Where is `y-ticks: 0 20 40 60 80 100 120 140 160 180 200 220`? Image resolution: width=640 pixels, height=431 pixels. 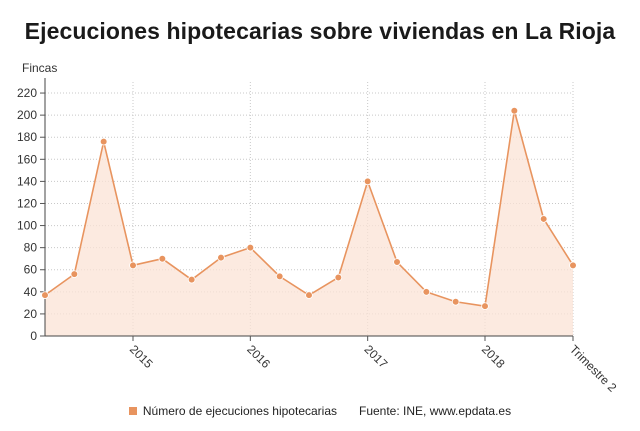 y-ticks: 0 20 40 60 80 100 120 140 160 180 200 220 is located at coordinates (31, 214).